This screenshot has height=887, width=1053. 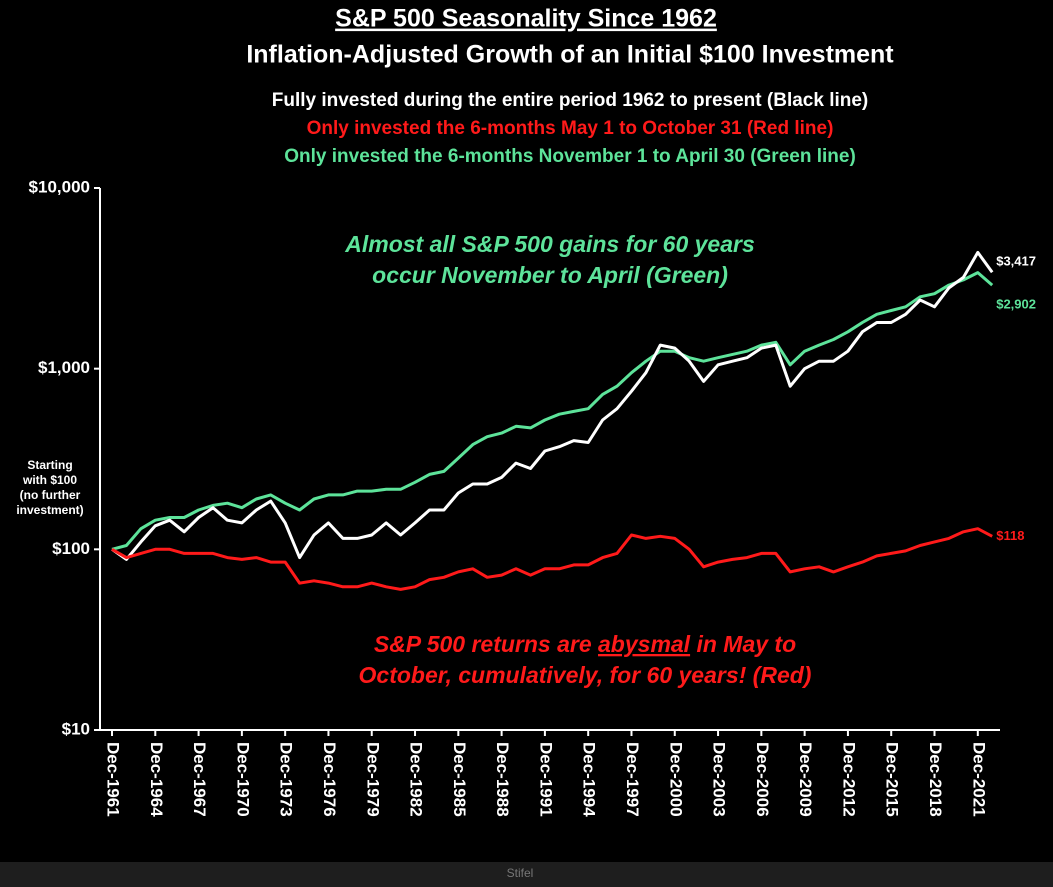 What do you see at coordinates (199, 779) in the screenshot?
I see `x-tick-label: Dec-1967` at bounding box center [199, 779].